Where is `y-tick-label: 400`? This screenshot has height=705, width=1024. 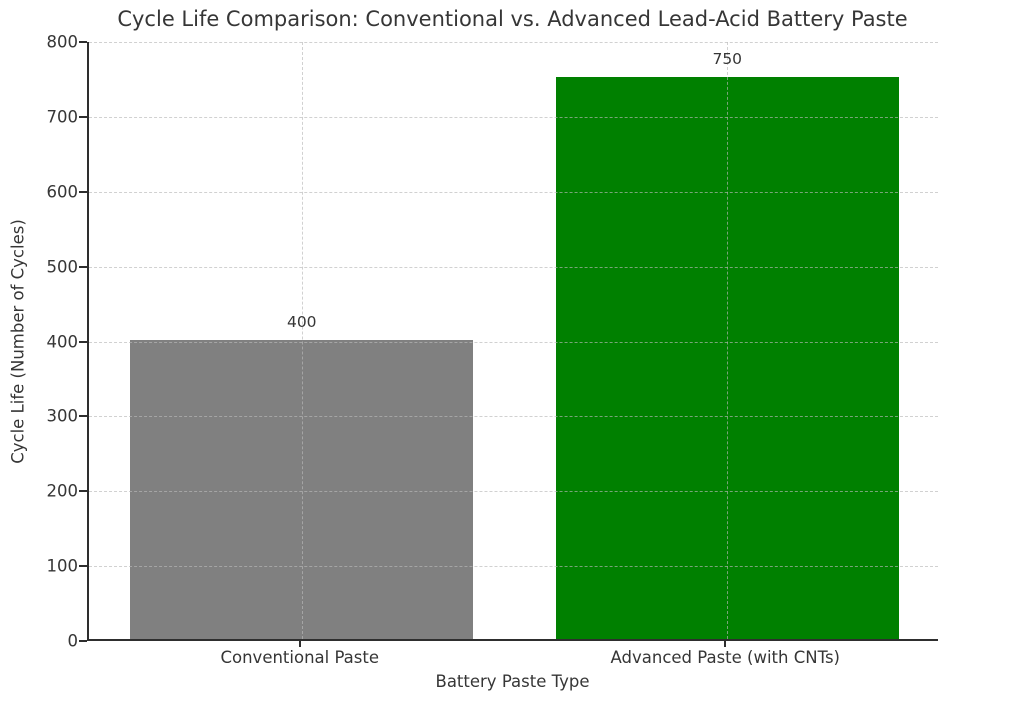
y-tick-label: 400 is located at coordinates (62, 341).